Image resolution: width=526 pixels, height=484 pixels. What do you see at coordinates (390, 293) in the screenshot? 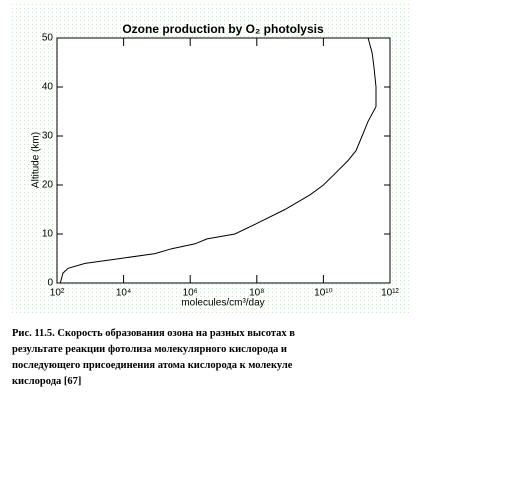
I see `x-tick-label: 10¹²` at bounding box center [390, 293].